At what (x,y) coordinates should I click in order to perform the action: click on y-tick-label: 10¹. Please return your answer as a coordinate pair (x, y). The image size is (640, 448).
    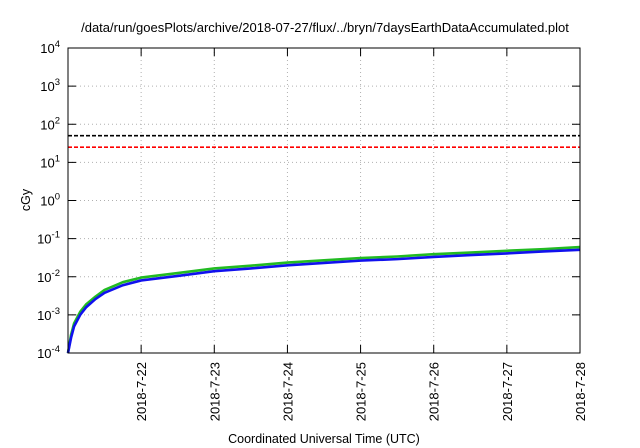
    Looking at the image, I should click on (50, 161).